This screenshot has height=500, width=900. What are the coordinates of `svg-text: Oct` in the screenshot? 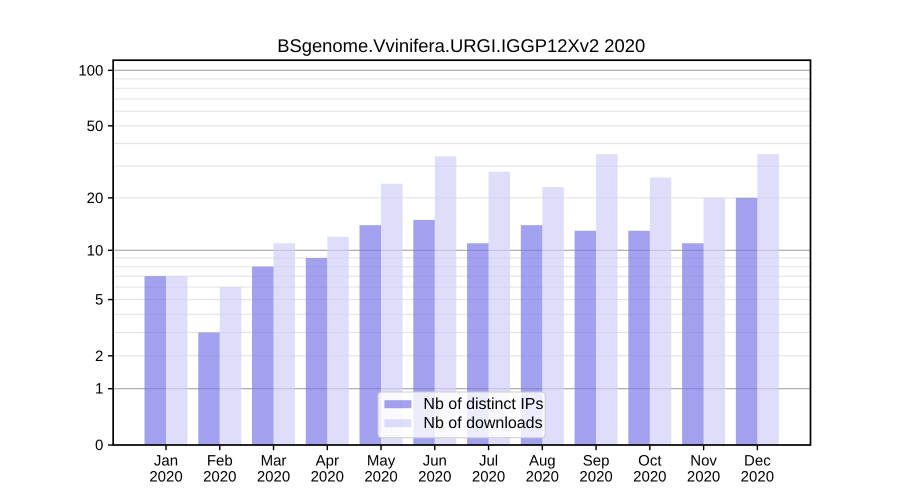 It's located at (650, 461).